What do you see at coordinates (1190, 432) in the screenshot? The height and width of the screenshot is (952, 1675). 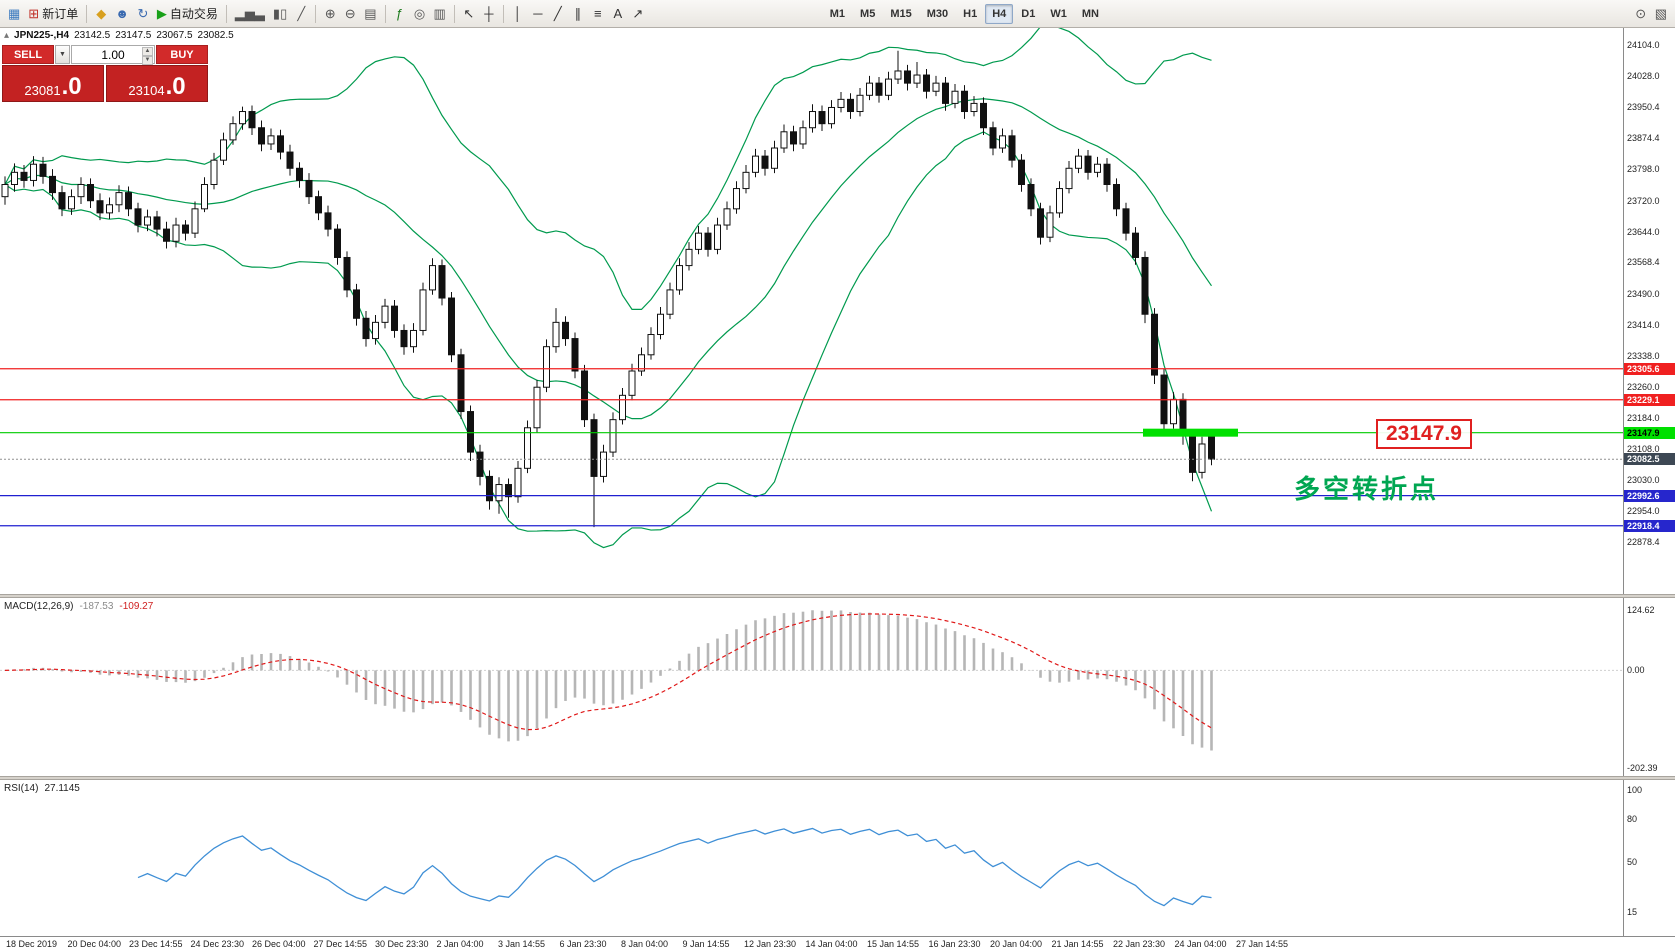 I see `support-highlight-bar` at bounding box center [1190, 432].